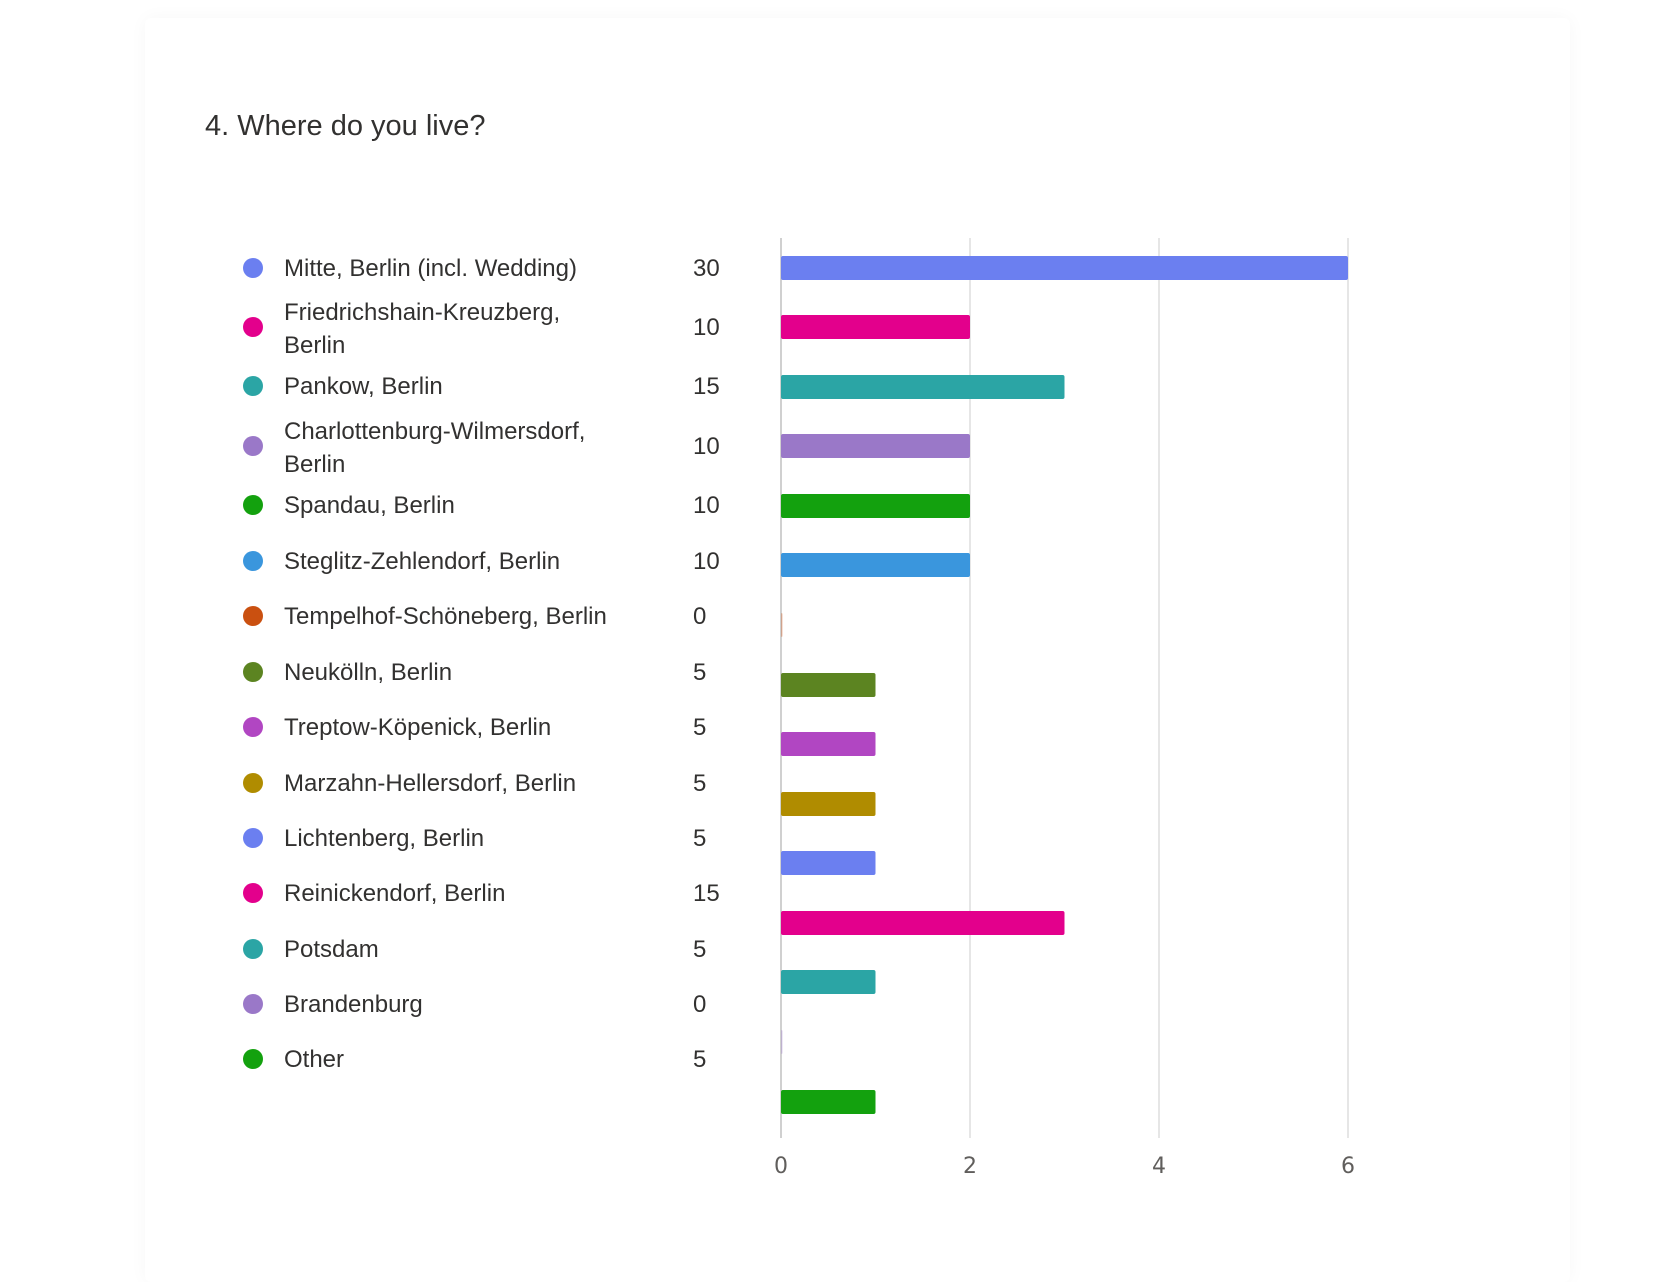 The height and width of the screenshot is (1282, 1653). What do you see at coordinates (445, 616) in the screenshot?
I see `legend-label: Tempelhof-Schöneberg, Berlin` at bounding box center [445, 616].